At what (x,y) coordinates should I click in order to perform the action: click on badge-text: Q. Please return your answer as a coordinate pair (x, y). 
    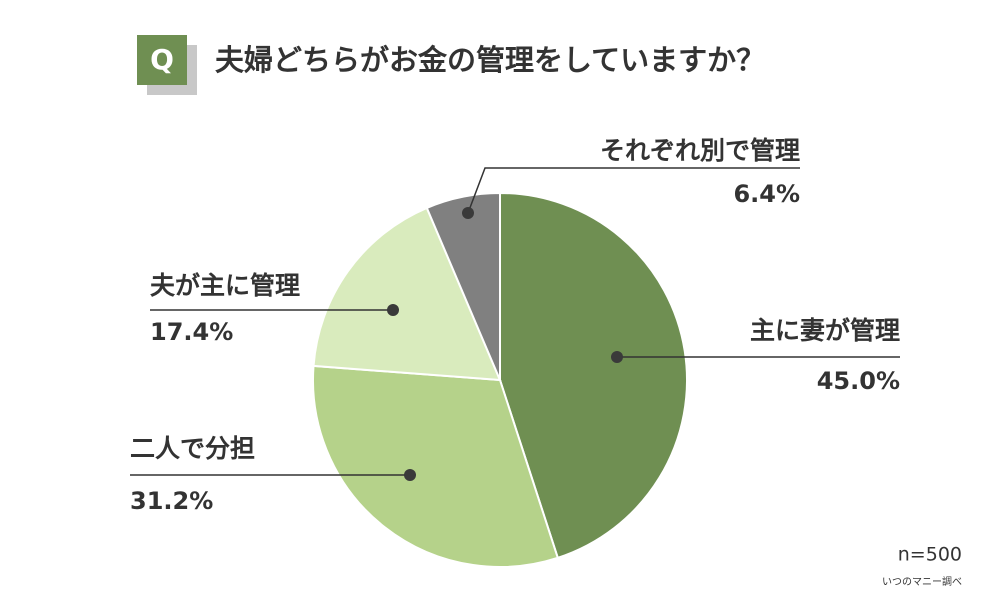
    Looking at the image, I should click on (162, 59).